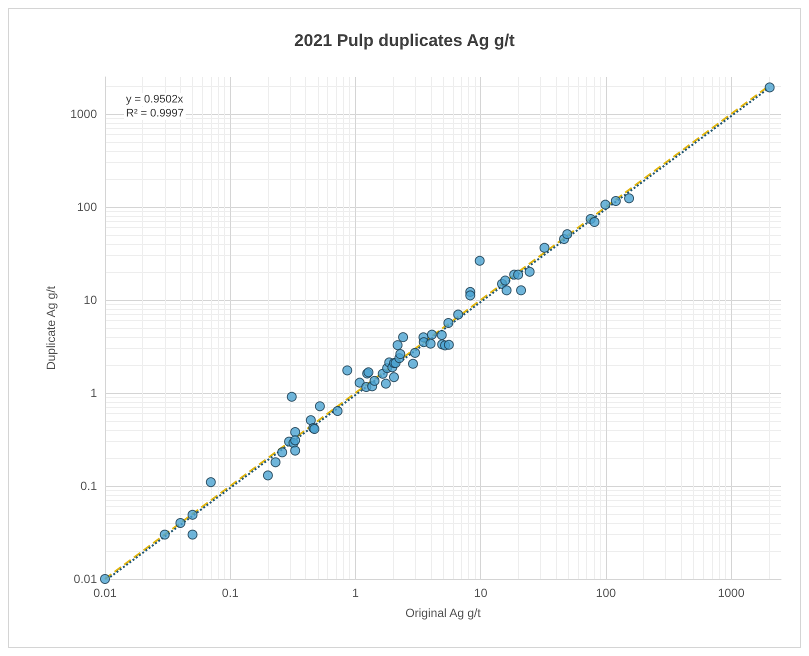 Image resolution: width=809 pixels, height=656 pixels. Describe the element at coordinates (86, 579) in the screenshot. I see `y-tick-label: 0.01` at that location.